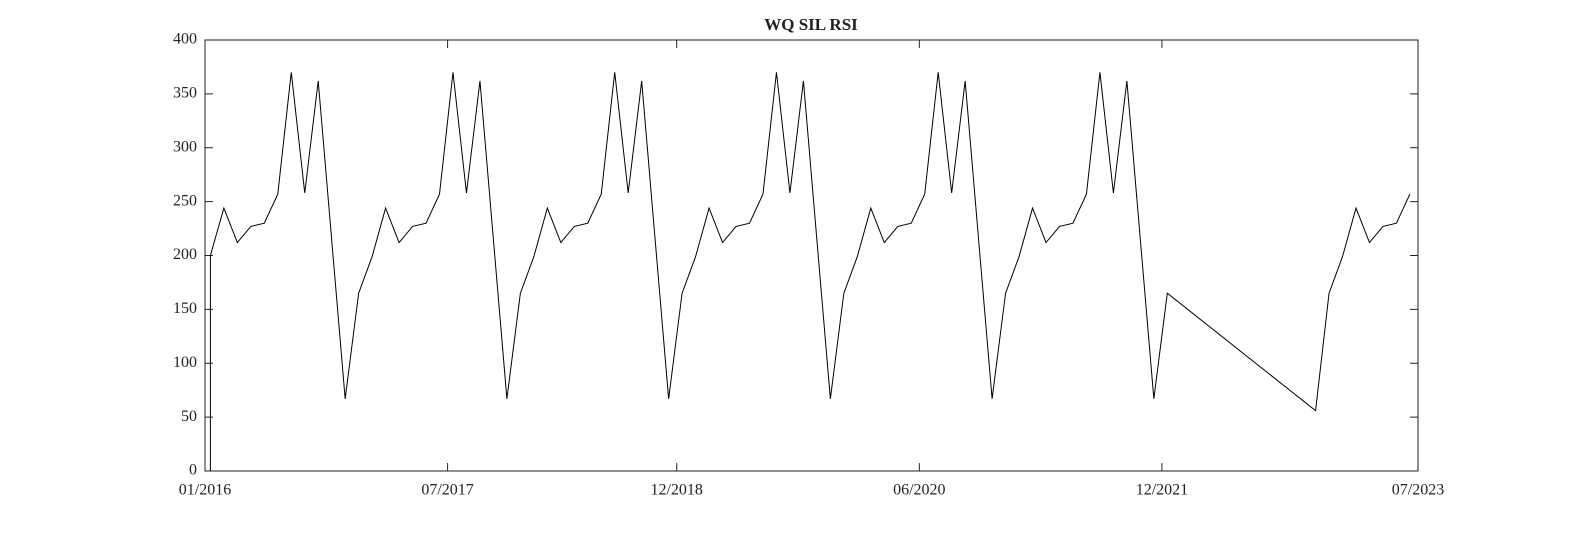  I want to click on x-tick-label: 07/2023, so click(1418, 490).